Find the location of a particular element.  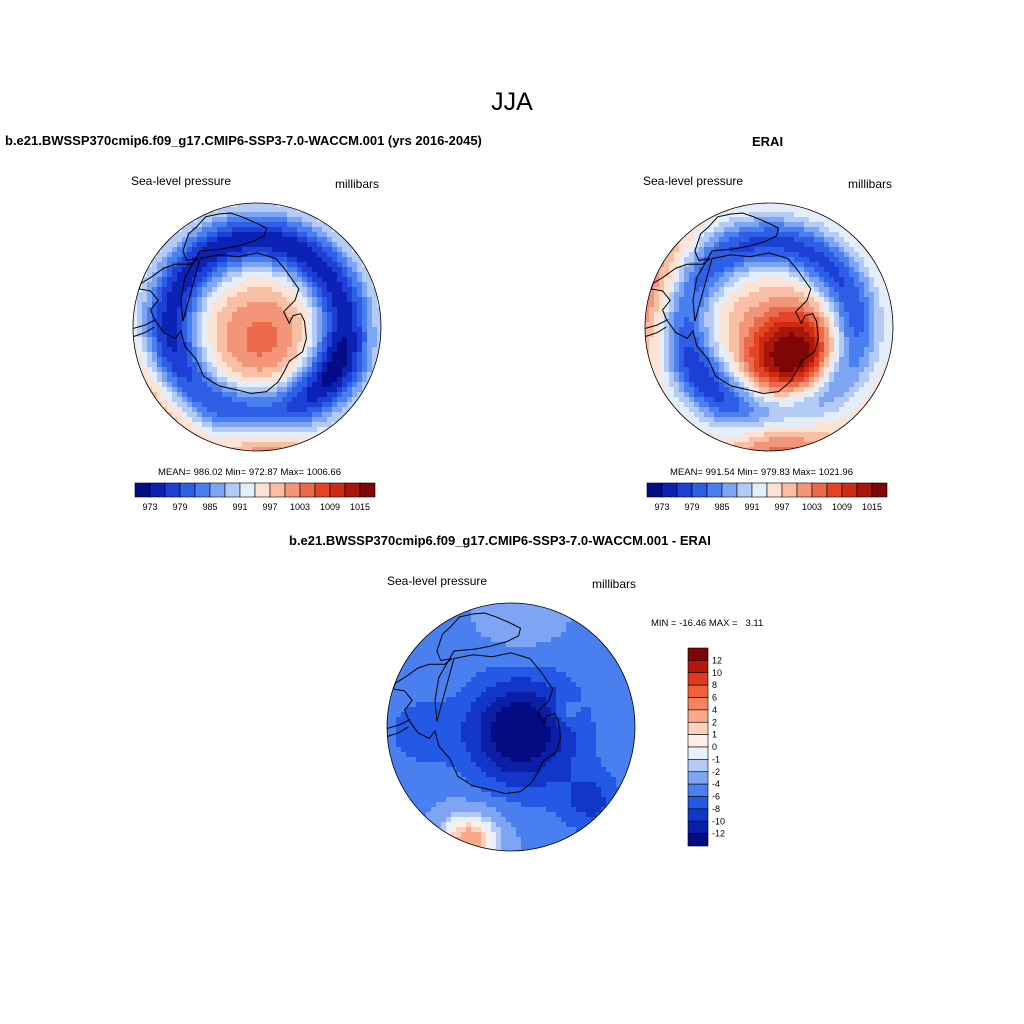

obs-units-label: millibars is located at coordinates (870, 184).